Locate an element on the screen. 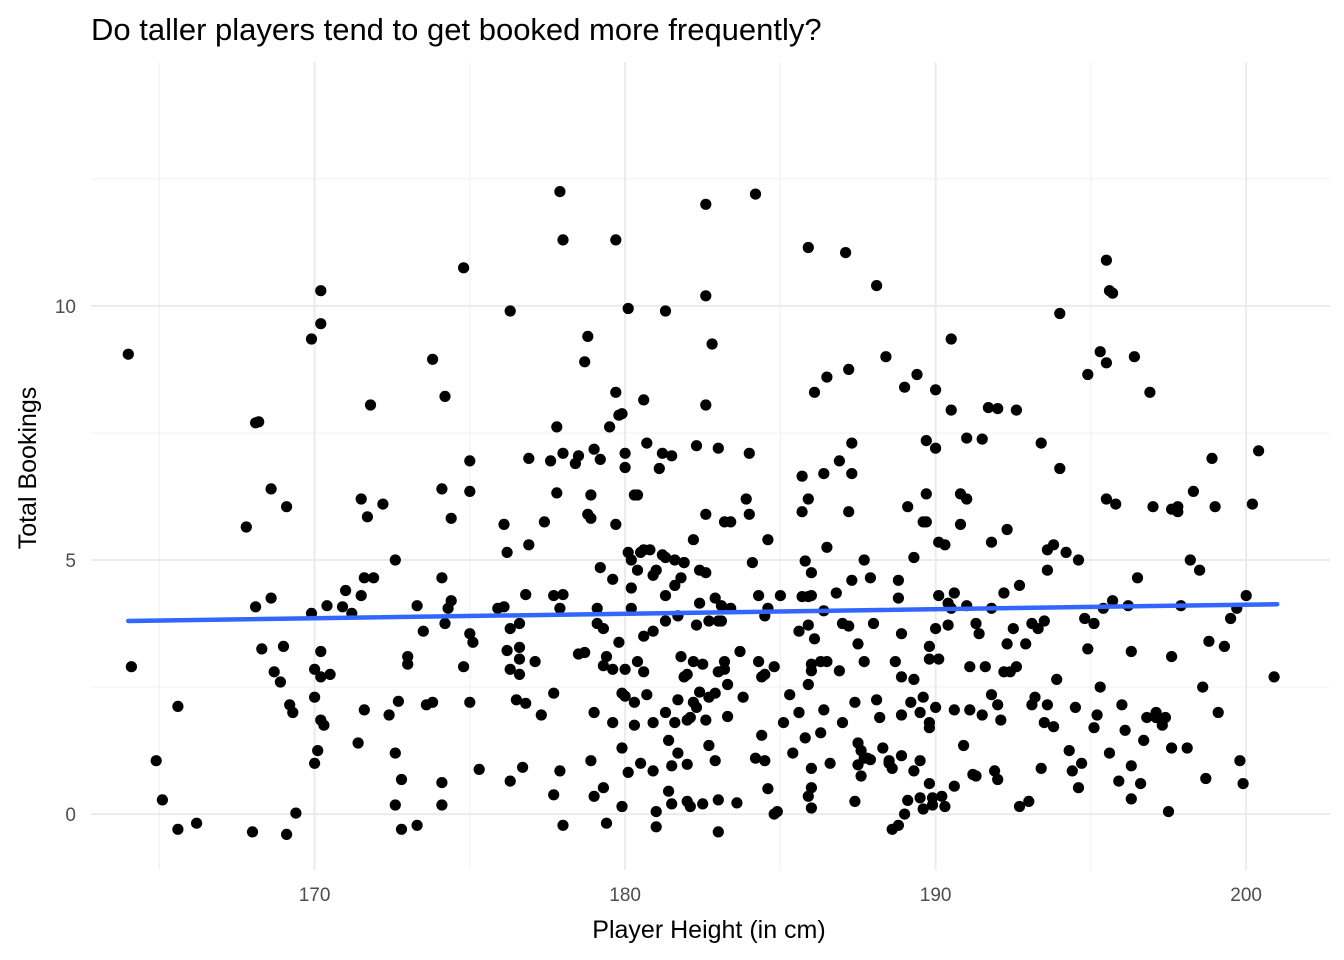  y-tick-label: 10 is located at coordinates (65, 307).